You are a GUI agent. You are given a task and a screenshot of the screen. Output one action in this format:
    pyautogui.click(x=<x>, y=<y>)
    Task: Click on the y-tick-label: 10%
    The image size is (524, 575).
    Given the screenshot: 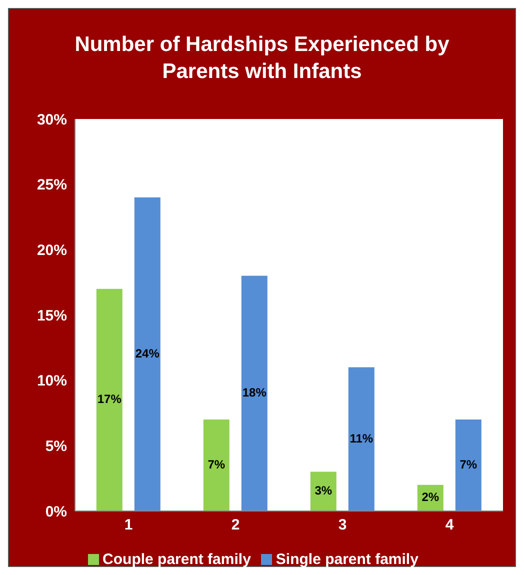 What is the action you would take?
    pyautogui.click(x=51, y=381)
    